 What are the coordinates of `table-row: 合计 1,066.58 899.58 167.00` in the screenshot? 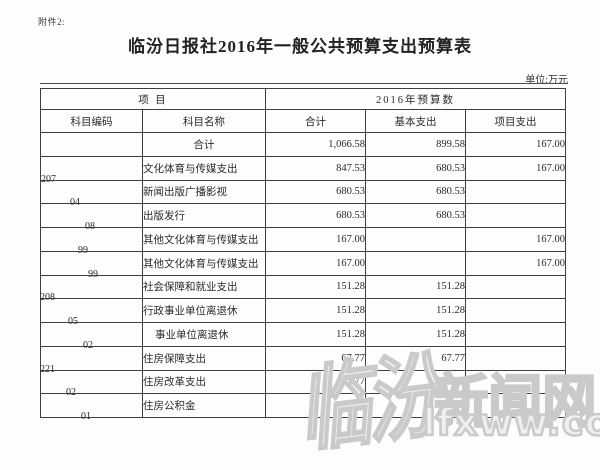 It's located at (303, 144).